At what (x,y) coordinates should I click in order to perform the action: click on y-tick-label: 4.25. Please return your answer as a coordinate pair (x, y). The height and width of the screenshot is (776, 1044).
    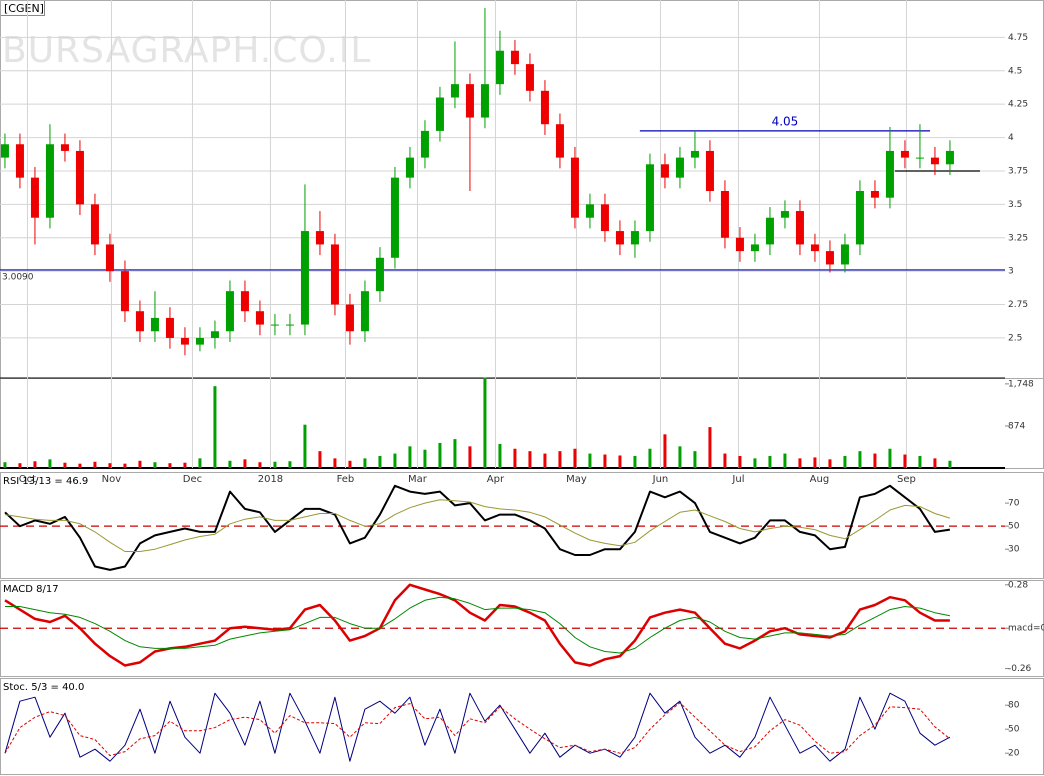
    Looking at the image, I should click on (1018, 105).